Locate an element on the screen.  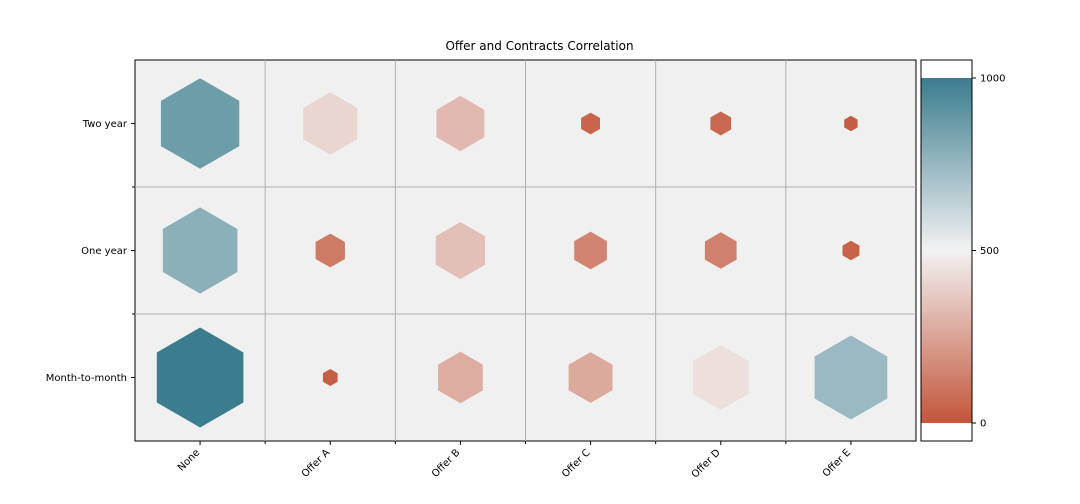
chart-title: Offer and Contracts Correlation is located at coordinates (539, 46).